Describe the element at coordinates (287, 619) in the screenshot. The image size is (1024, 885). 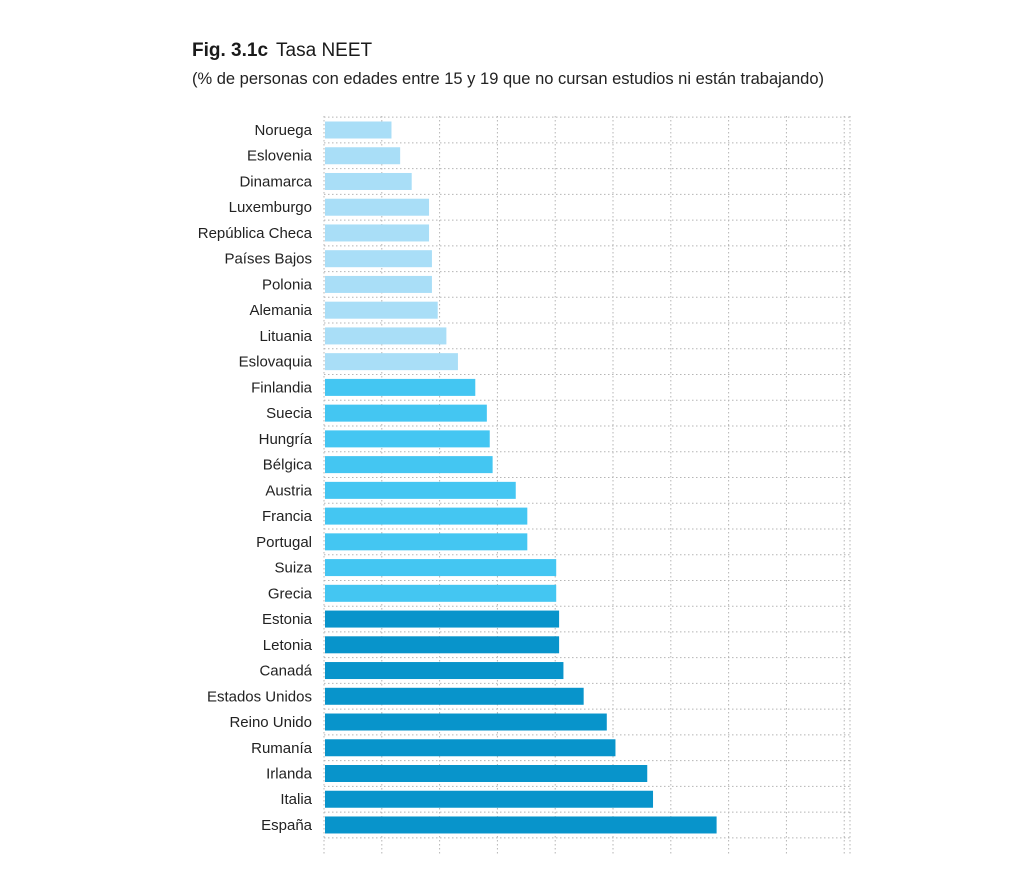
I see `category-label: Estonia` at that location.